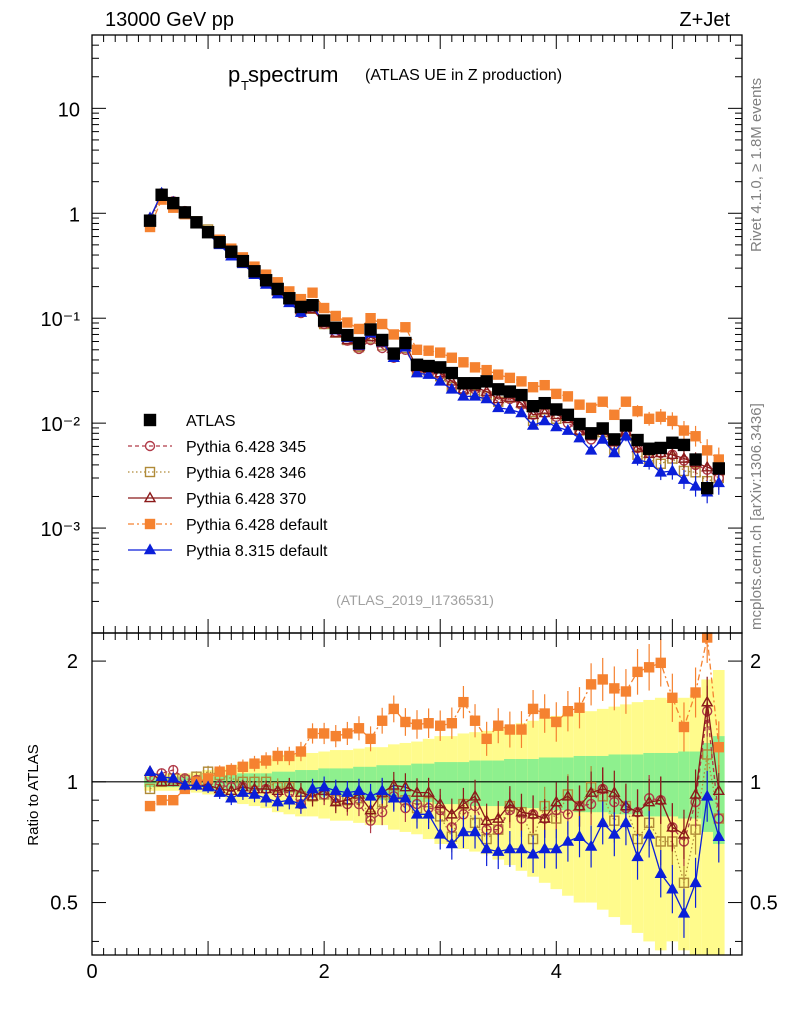 Image resolution: width=786 pixels, height=1024 pixels. What do you see at coordinates (234, 74) in the screenshot?
I see `title-p: p` at bounding box center [234, 74].